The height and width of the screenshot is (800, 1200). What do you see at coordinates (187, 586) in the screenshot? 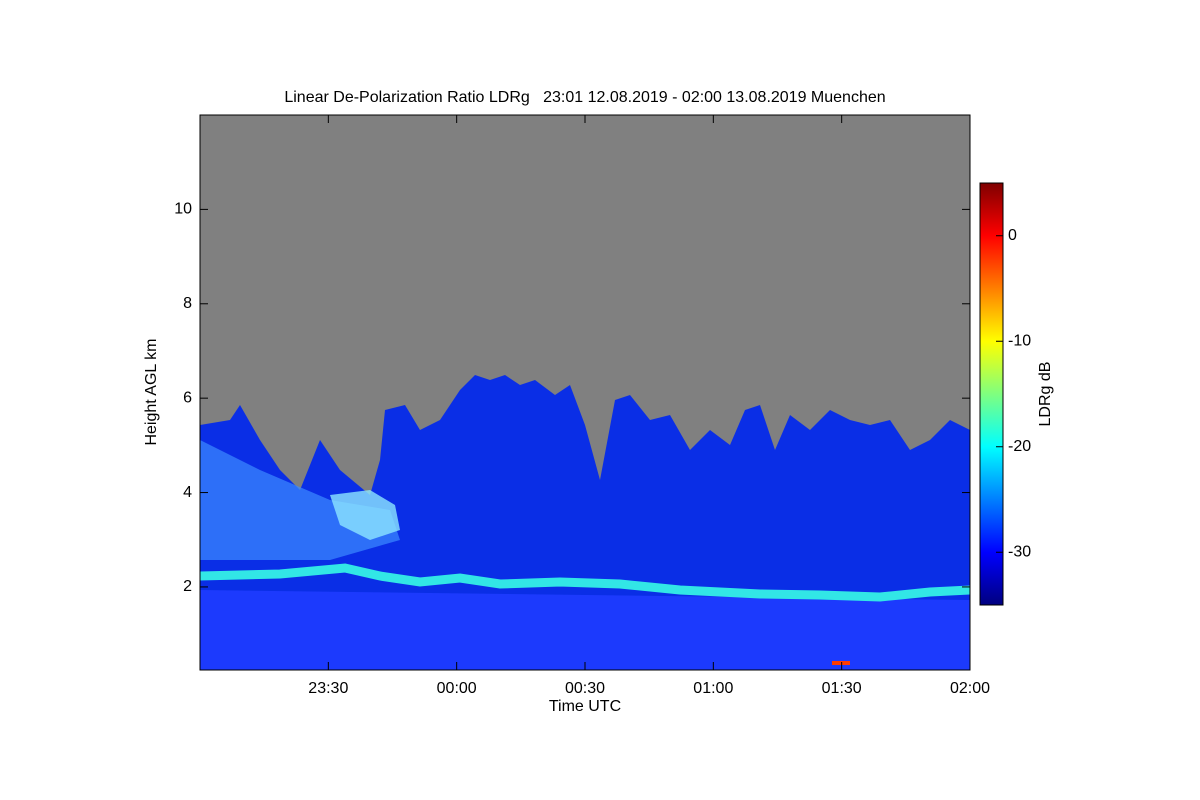
I see `y-tick-label: 2` at bounding box center [187, 586].